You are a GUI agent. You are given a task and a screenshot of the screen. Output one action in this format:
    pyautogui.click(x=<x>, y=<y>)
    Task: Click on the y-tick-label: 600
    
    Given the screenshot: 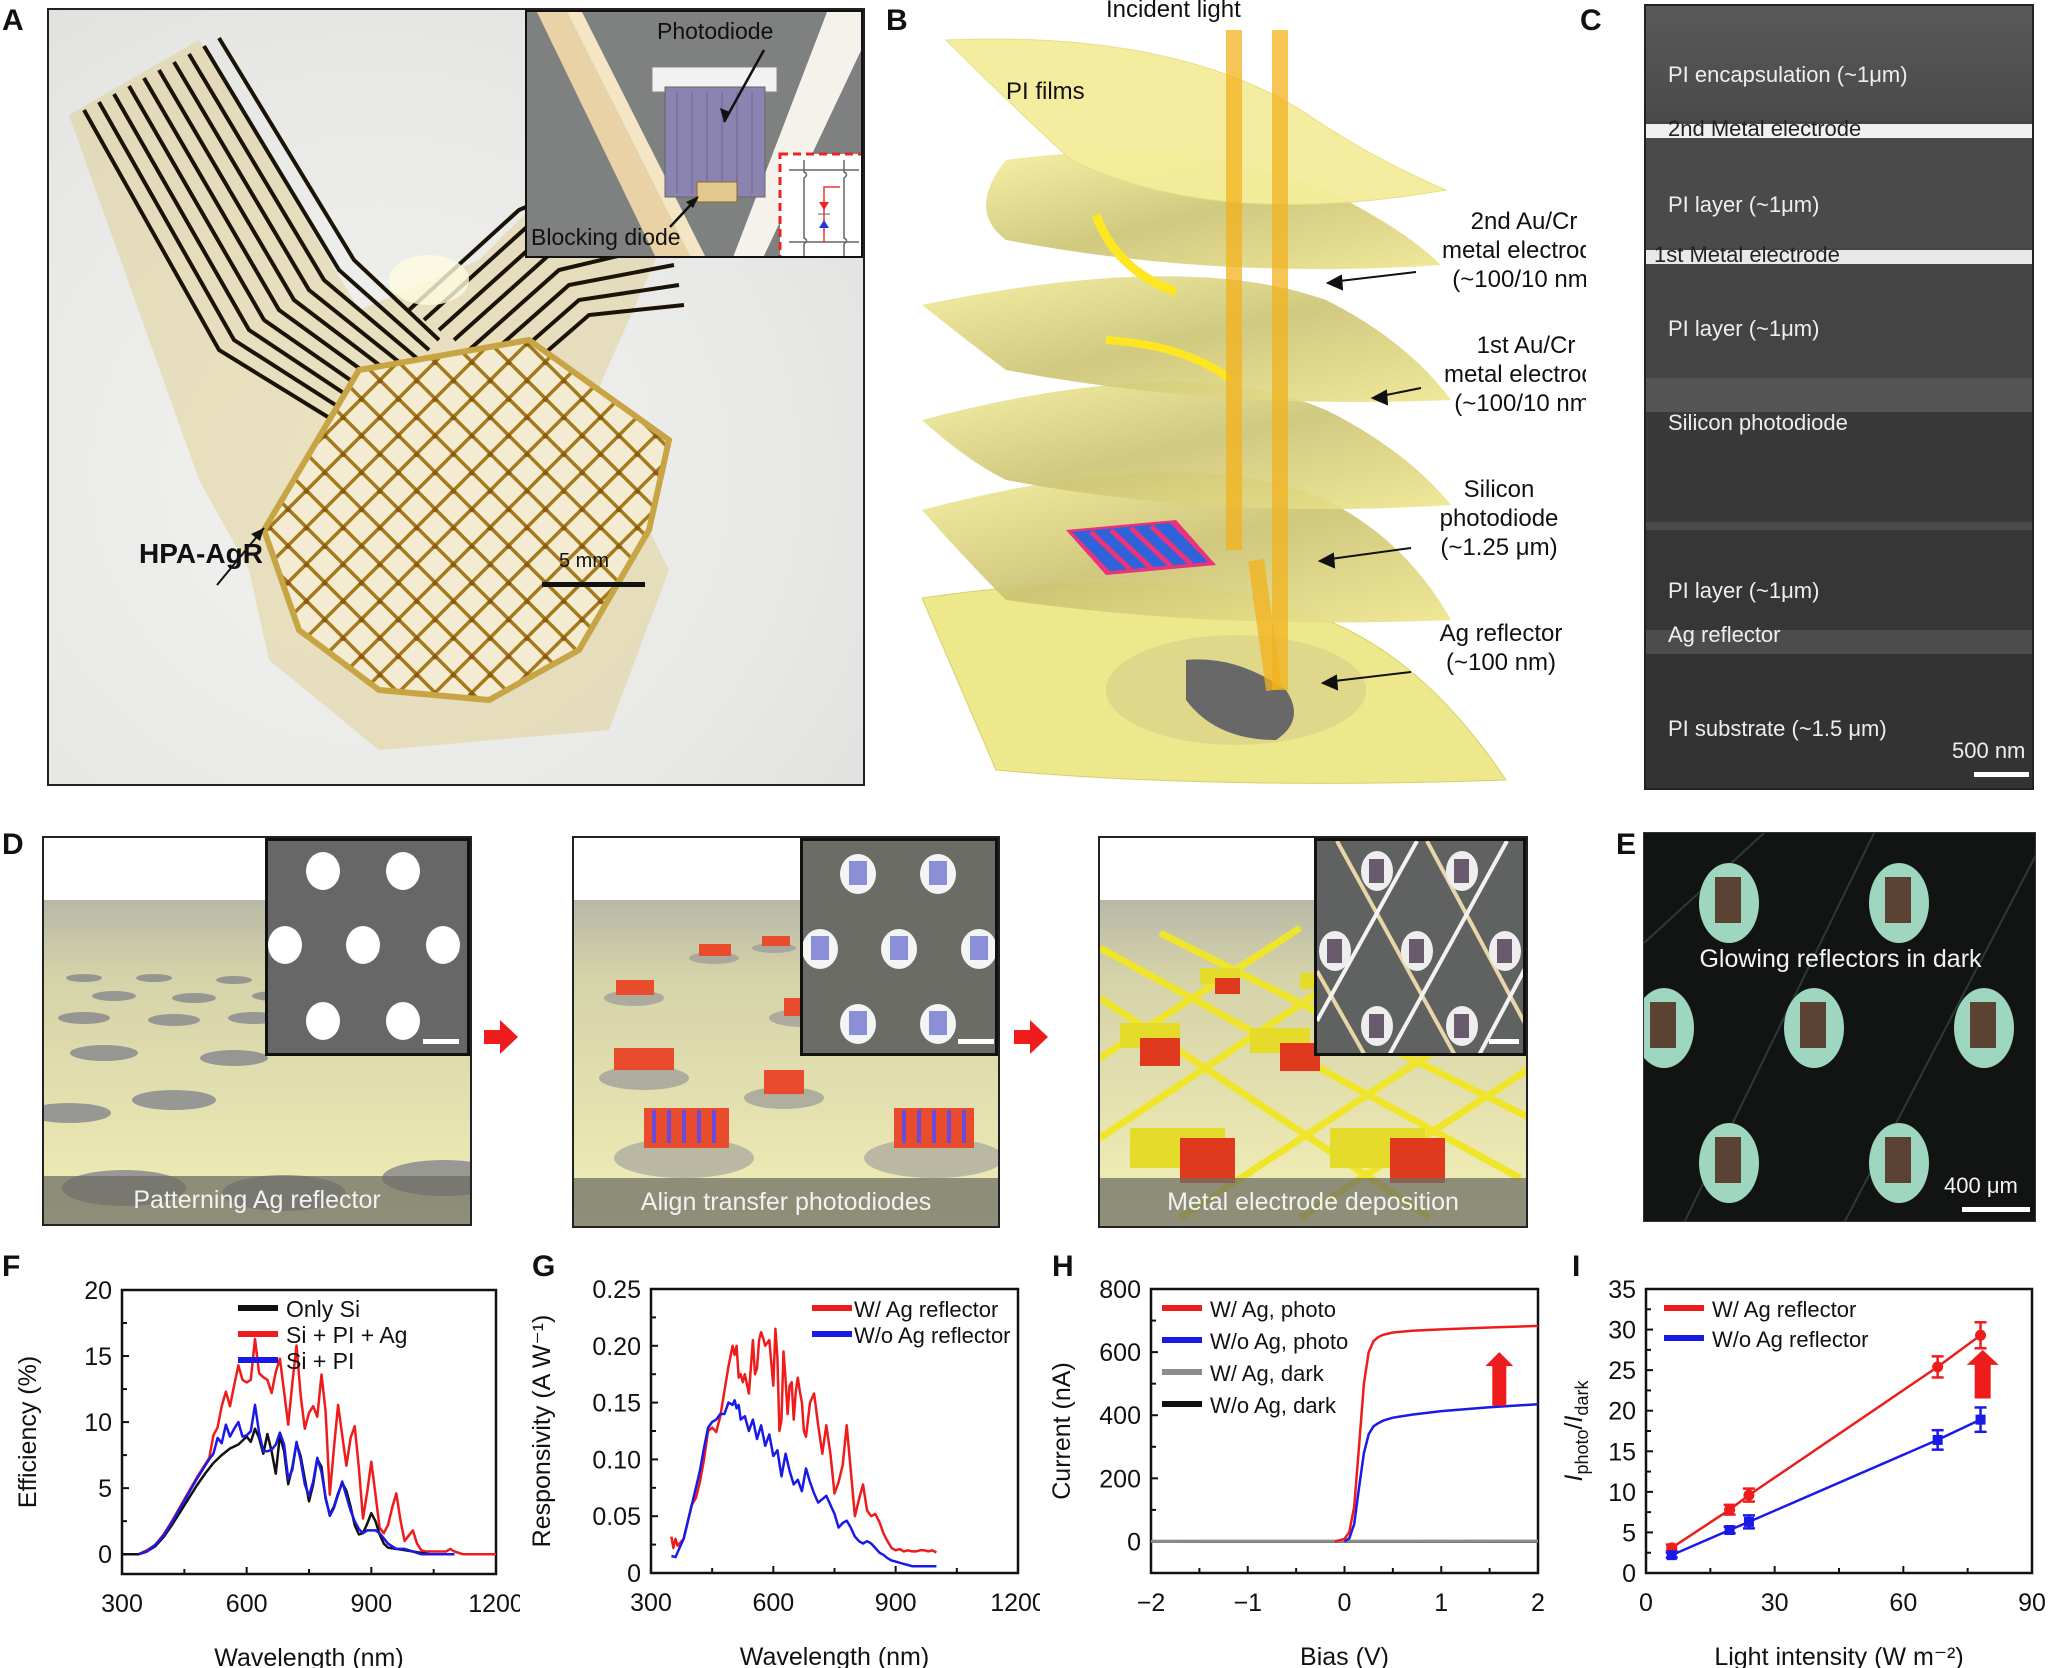 What is the action you would take?
    pyautogui.click(x=1120, y=1353)
    